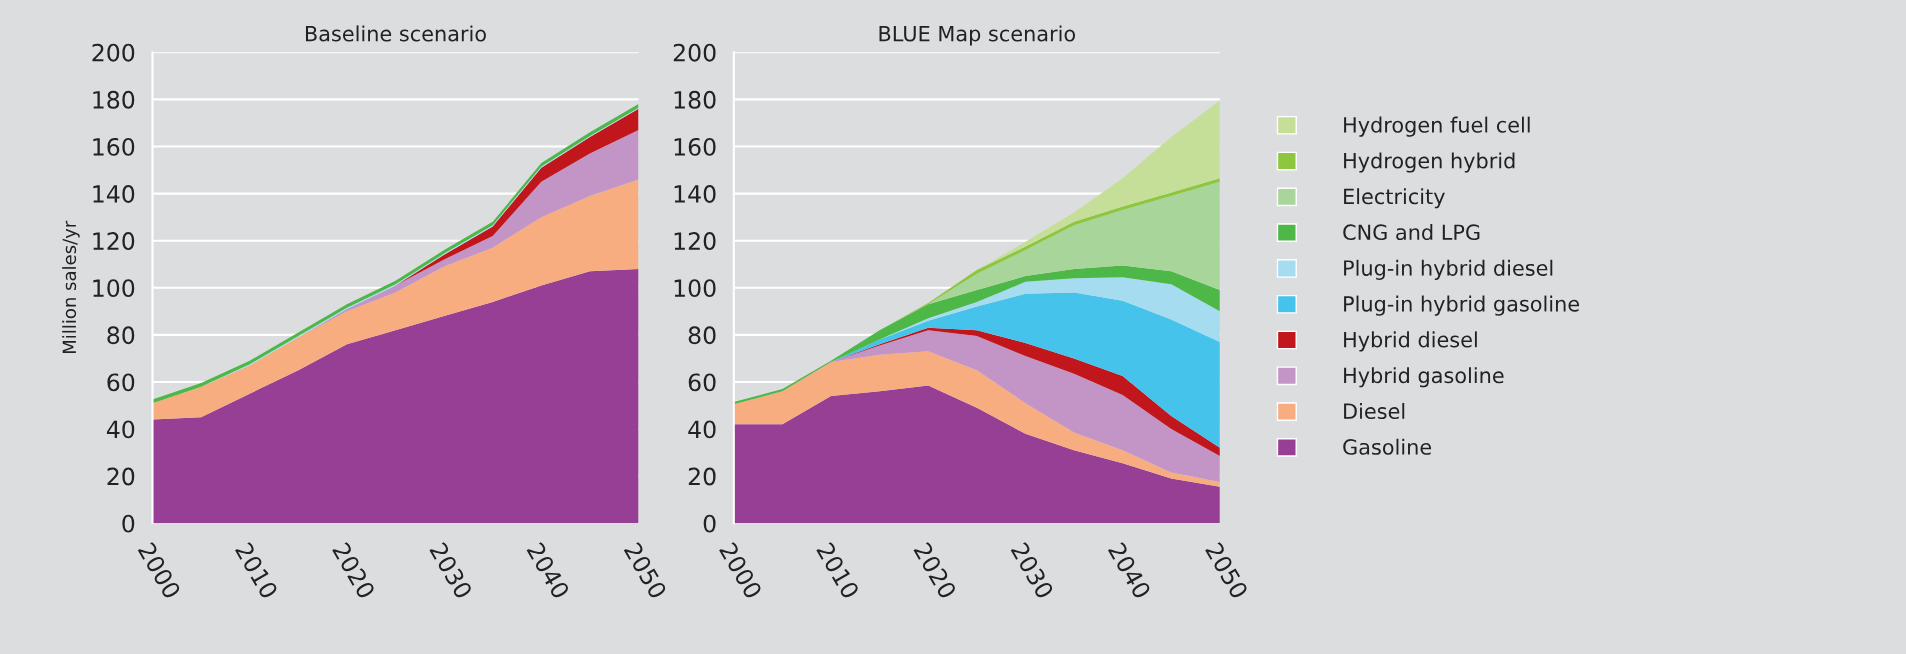 This screenshot has height=654, width=1906. I want to click on legend-label: Gasoline, so click(1387, 446).